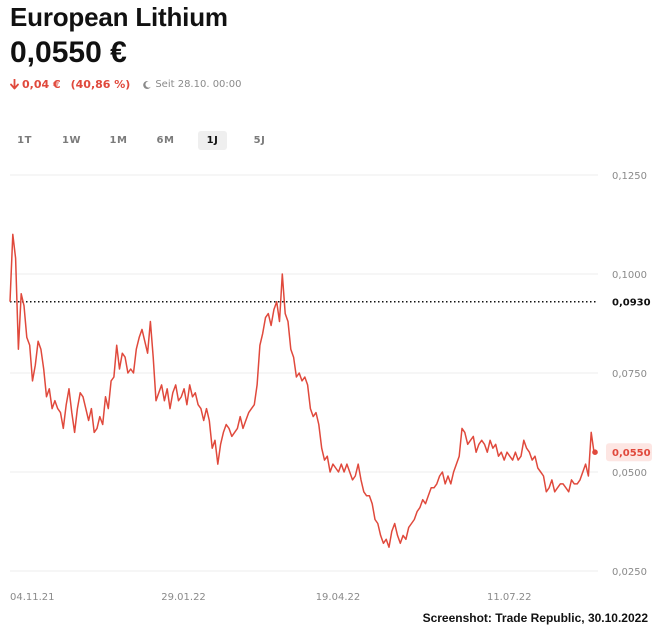  What do you see at coordinates (535, 618) in the screenshot?
I see `screenshot-caption: Screenshot: Trade Republic, 30.10.2022` at bounding box center [535, 618].